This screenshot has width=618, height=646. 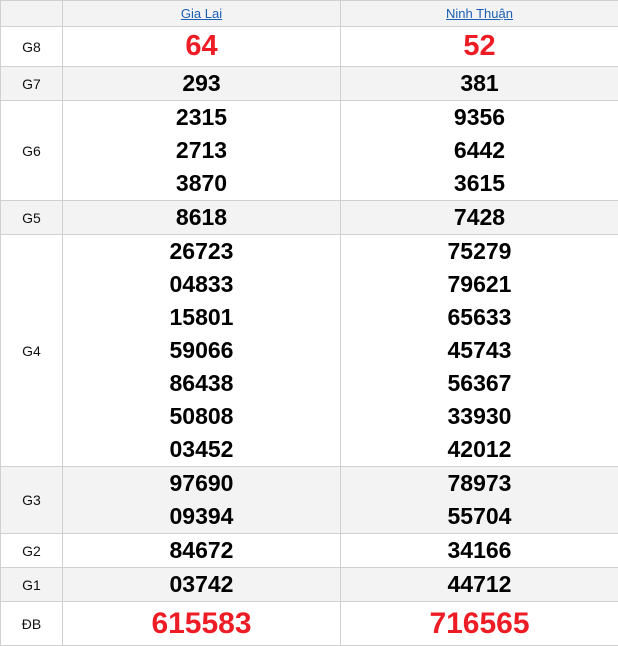 I want to click on prize-label: ĐB, so click(x=32, y=624).